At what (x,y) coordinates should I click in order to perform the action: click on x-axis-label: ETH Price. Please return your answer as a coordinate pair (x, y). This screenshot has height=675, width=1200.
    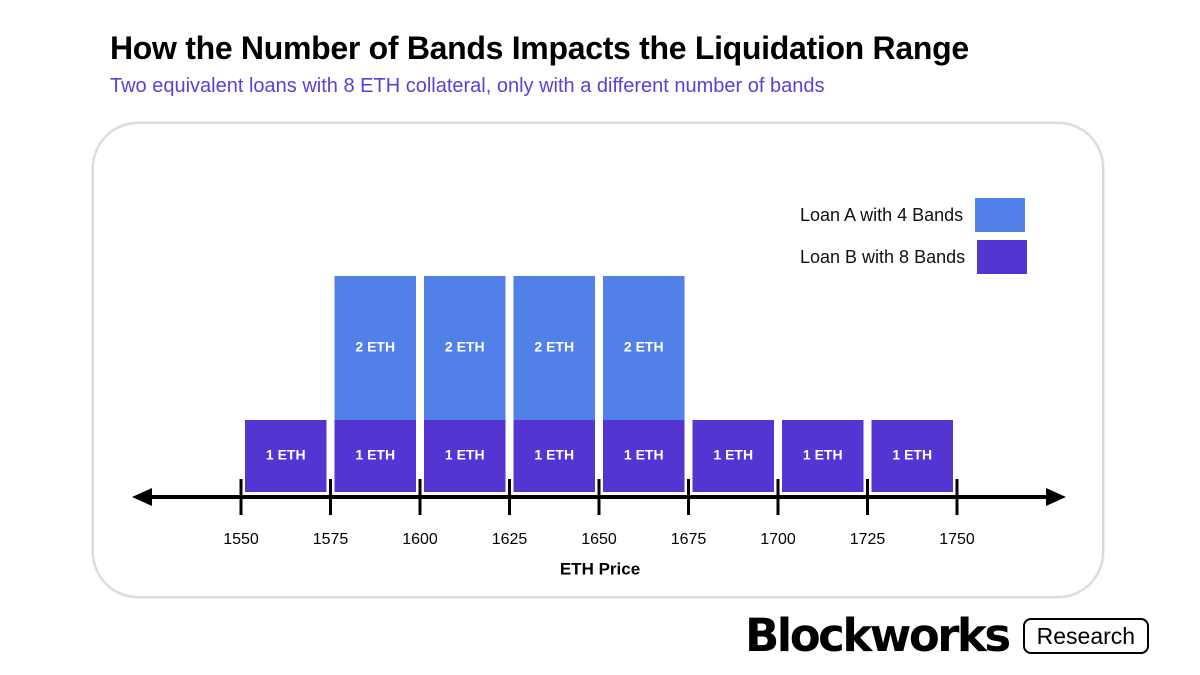
    Looking at the image, I should click on (600, 568).